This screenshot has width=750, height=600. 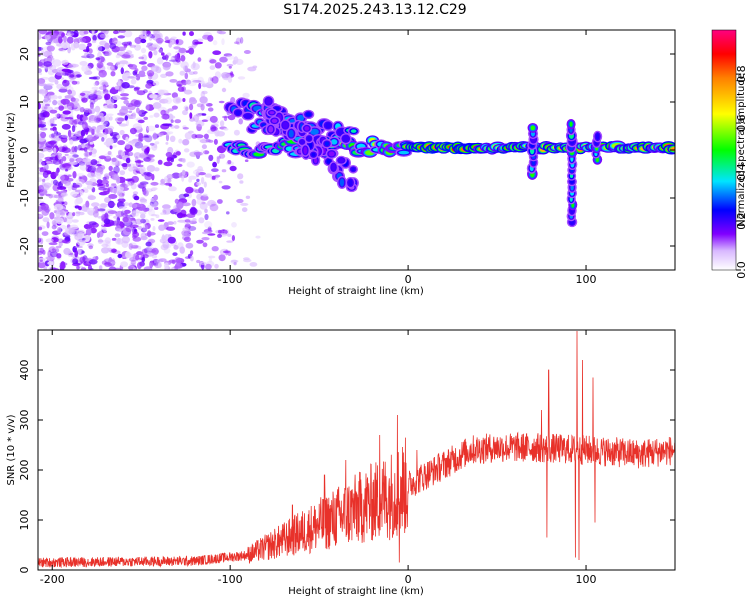 What do you see at coordinates (52, 279) in the screenshot?
I see `spectrogram-xtick-label: -200` at bounding box center [52, 279].